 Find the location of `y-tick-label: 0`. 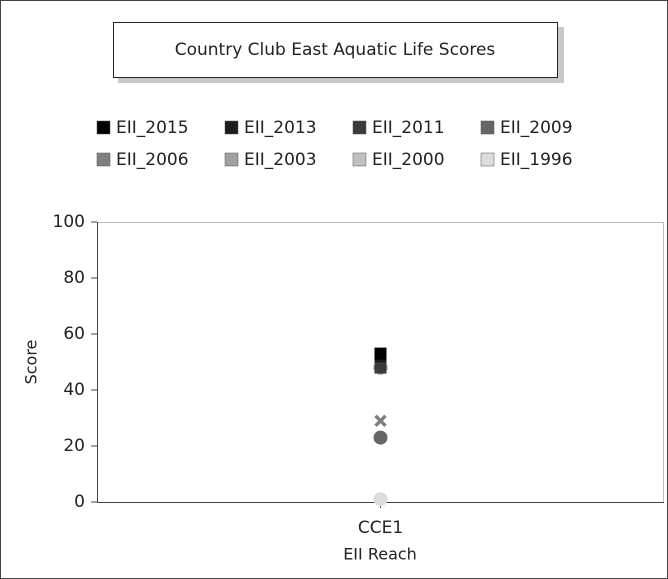

y-tick-label: 0 is located at coordinates (79, 502).